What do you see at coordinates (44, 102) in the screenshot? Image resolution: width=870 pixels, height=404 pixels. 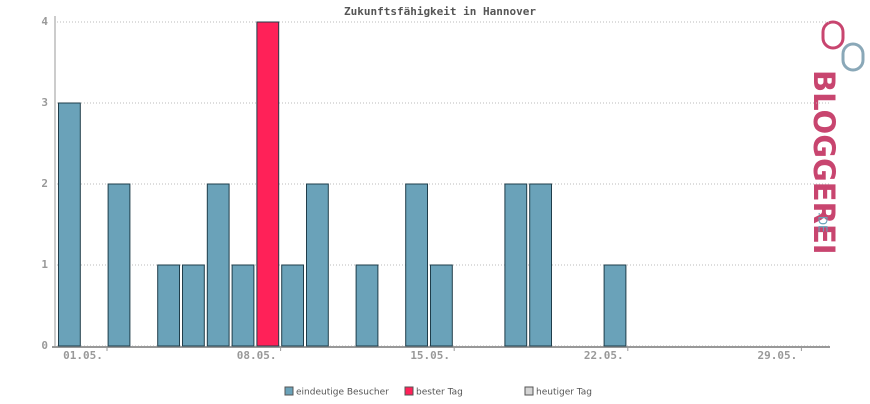 I see `y-tick-label: 3` at bounding box center [44, 102].